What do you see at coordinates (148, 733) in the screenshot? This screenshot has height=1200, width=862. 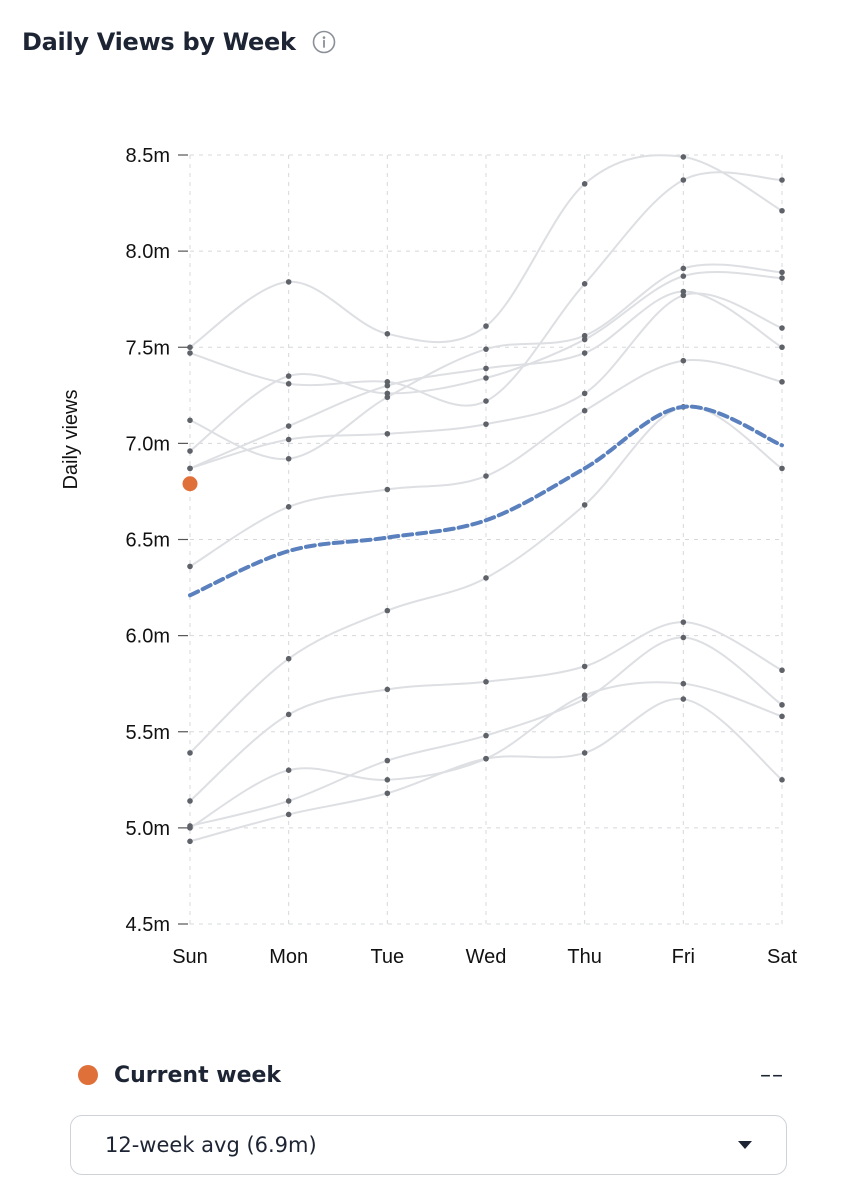 I see `y-tick-label: 5.5m` at bounding box center [148, 733].